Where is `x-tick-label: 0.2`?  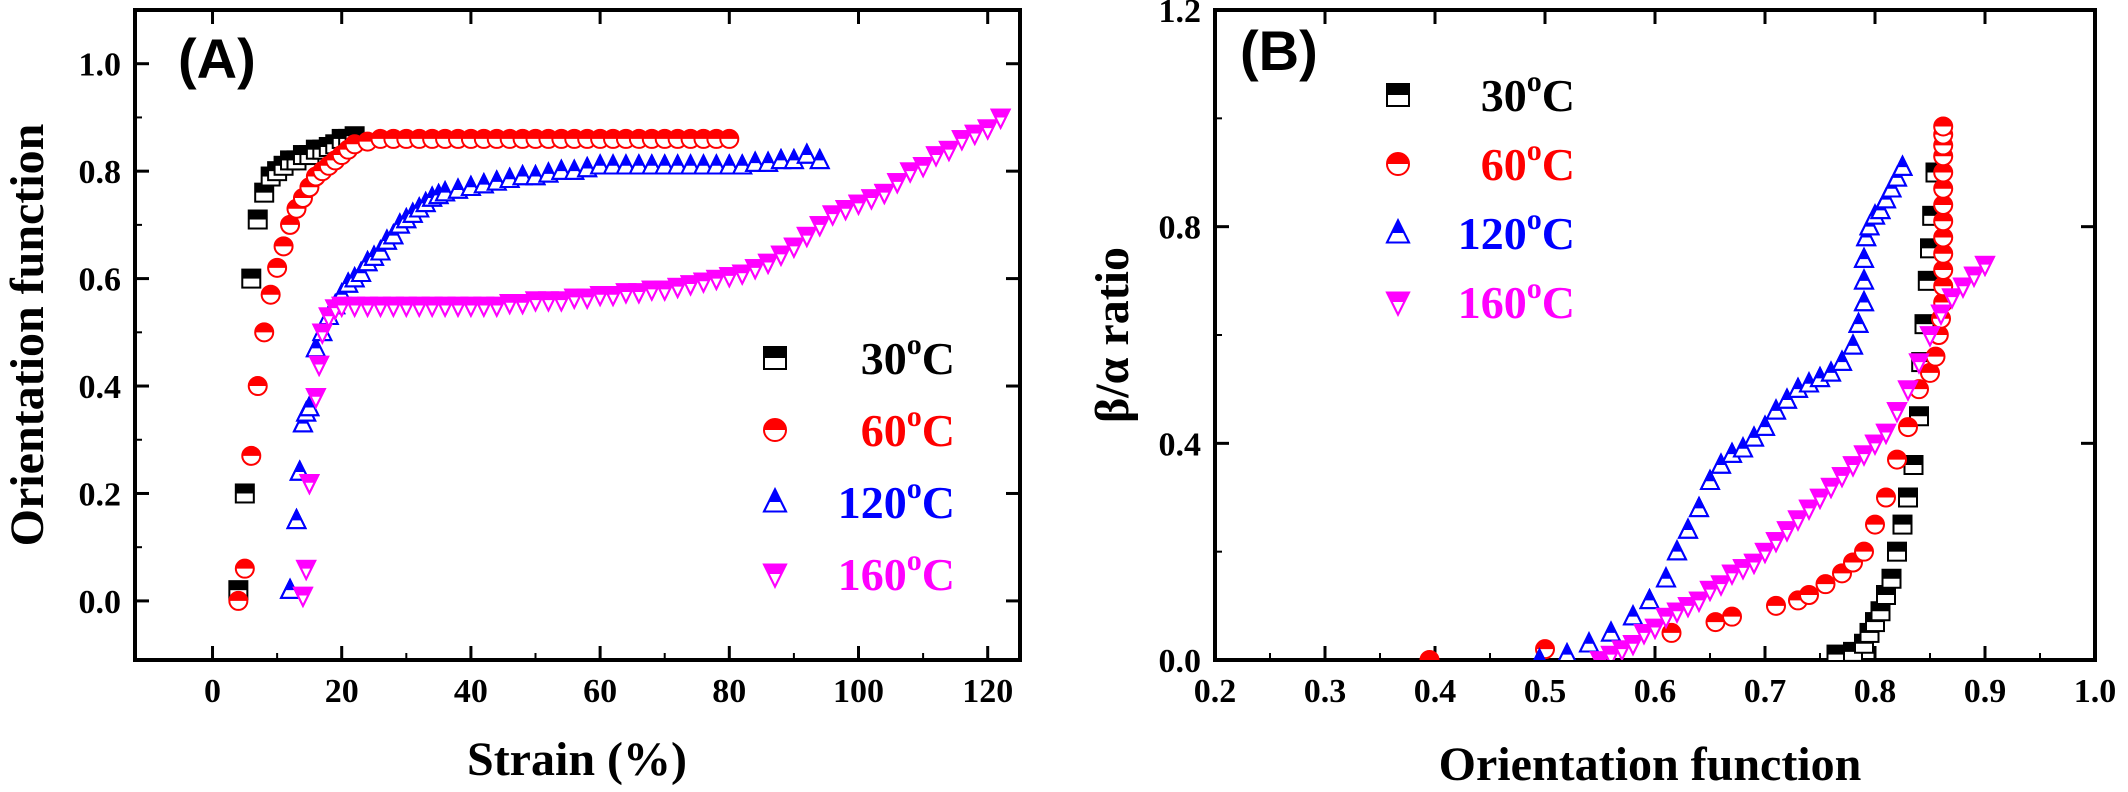
x-tick-label: 0.2 is located at coordinates (1215, 691).